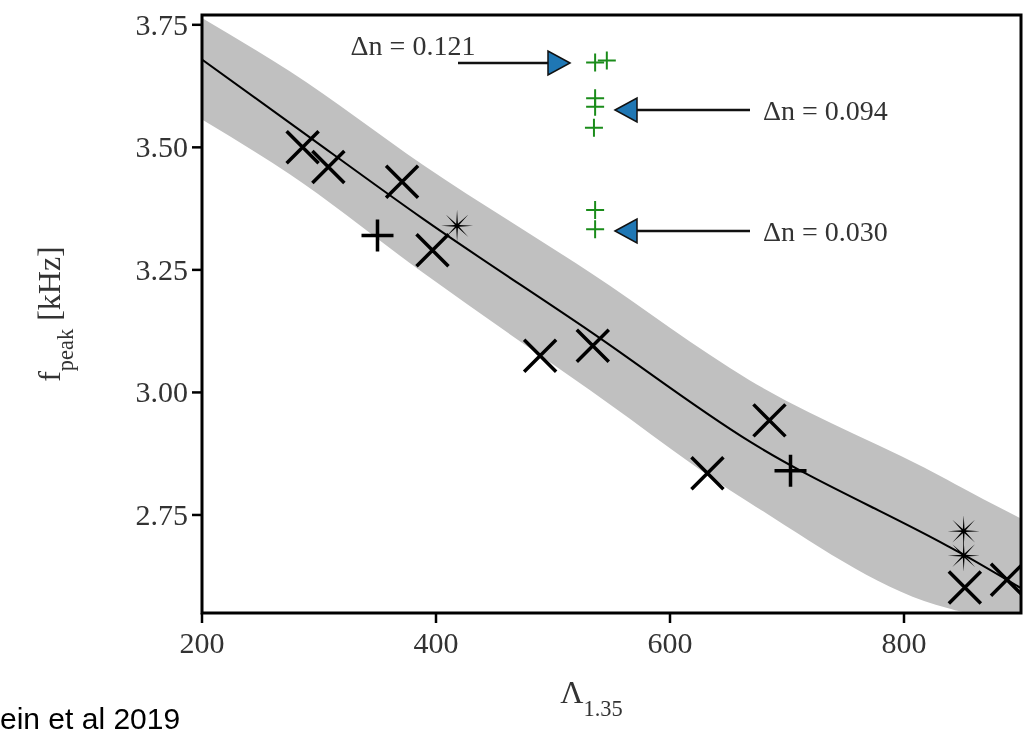 Image resolution: width=1027 pixels, height=735 pixels. What do you see at coordinates (591, 697) in the screenshot?
I see `x-axis-title: Λ$_{1.35}$` at bounding box center [591, 697].